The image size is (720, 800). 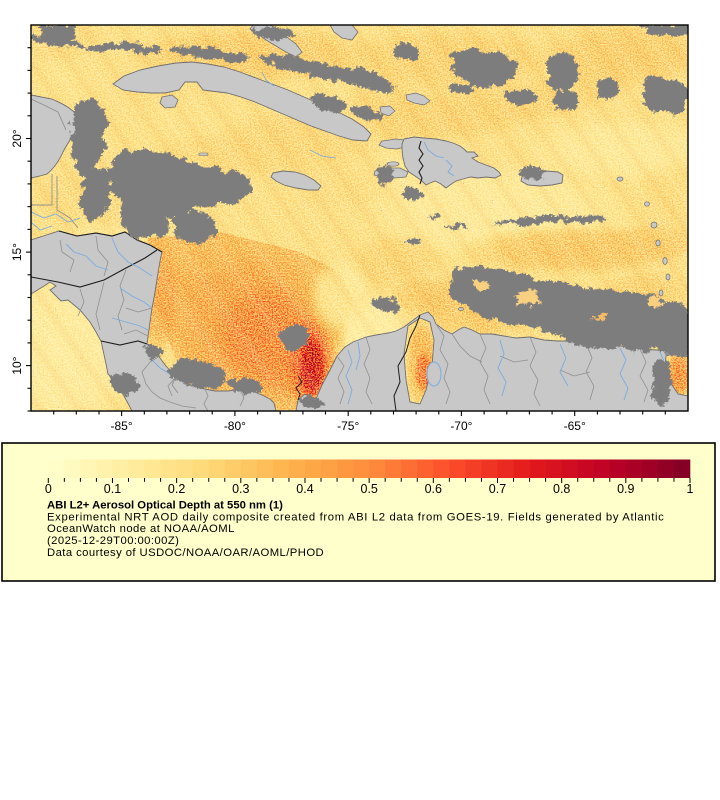 I want to click on svg-text: 0.2, so click(x=176, y=489).